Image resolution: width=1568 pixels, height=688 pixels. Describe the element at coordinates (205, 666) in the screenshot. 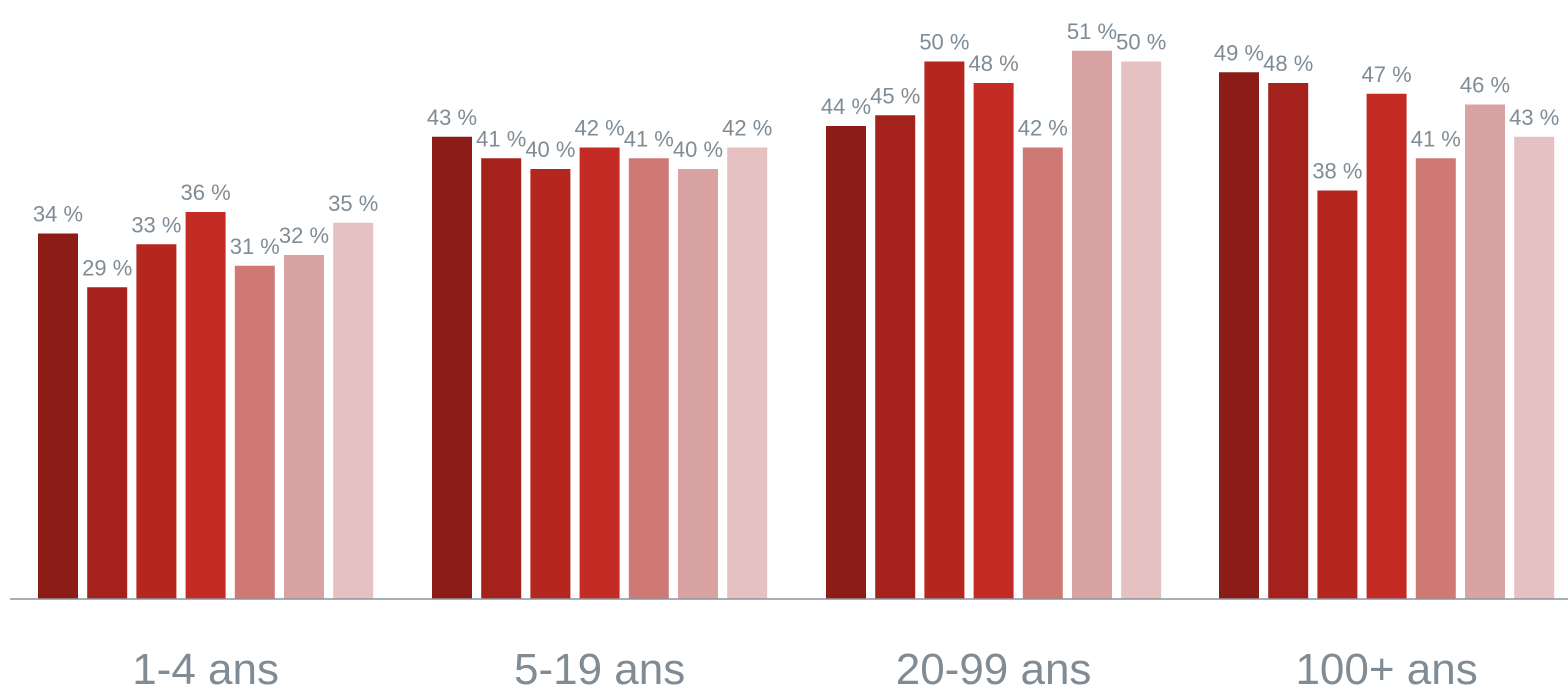

I see `category-label-1: 1-4 ans` at that location.